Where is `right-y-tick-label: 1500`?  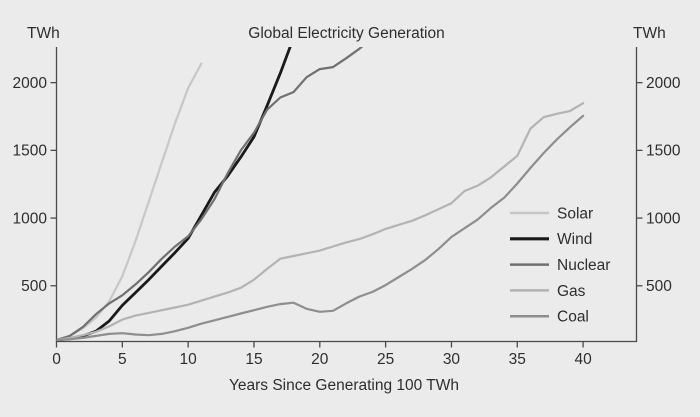
right-y-tick-label: 1500 is located at coordinates (663, 151).